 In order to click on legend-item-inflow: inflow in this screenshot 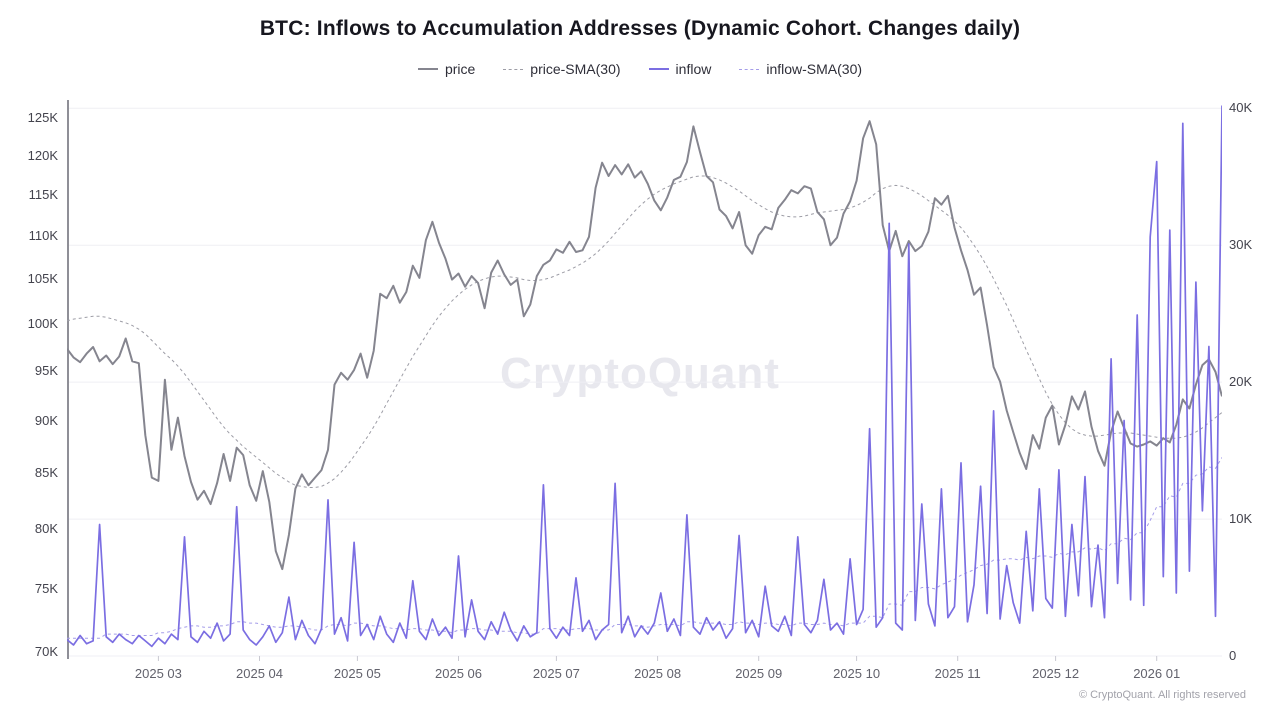, I will do `click(680, 69)`.